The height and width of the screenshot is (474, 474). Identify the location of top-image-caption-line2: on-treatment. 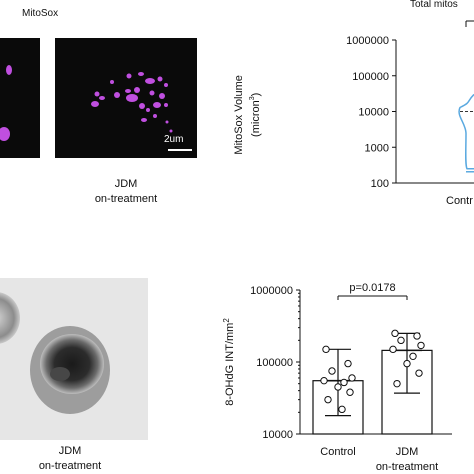
(126, 199).